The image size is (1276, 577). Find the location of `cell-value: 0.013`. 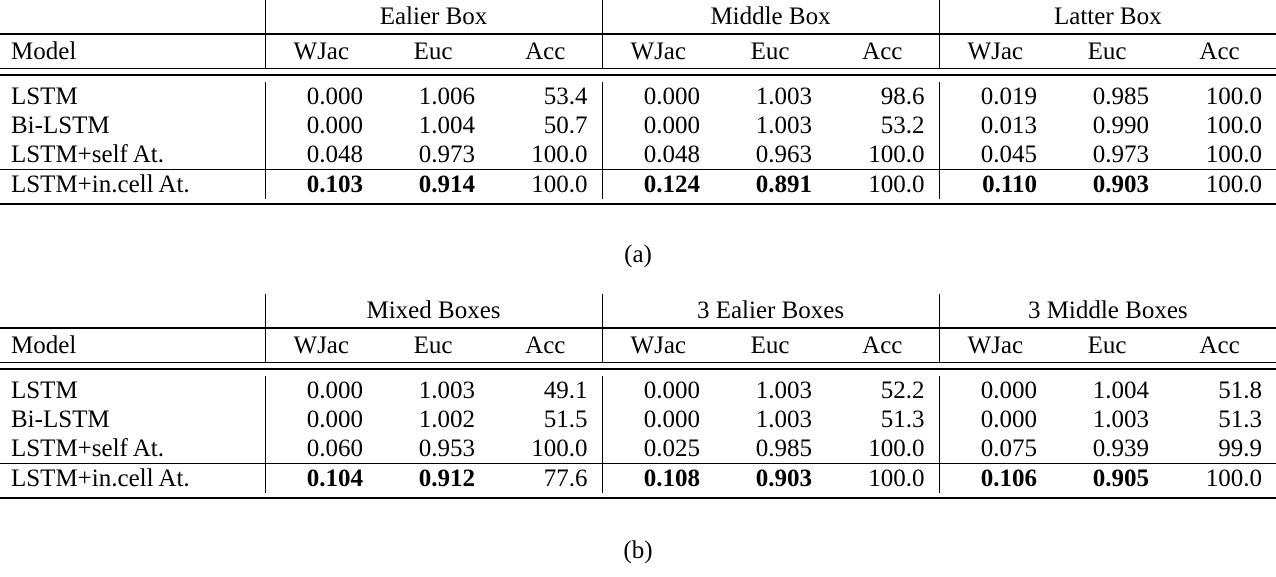

cell-value: 0.013 is located at coordinates (995, 125).